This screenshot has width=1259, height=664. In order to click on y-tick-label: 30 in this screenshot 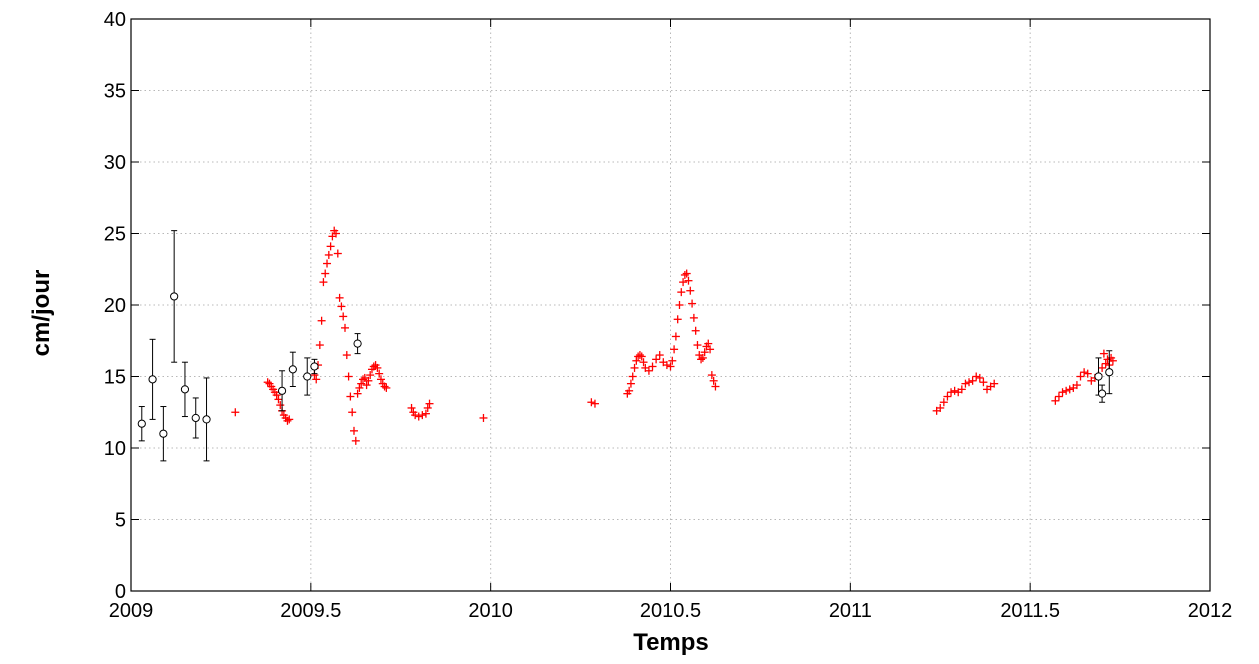, I will do `click(115, 163)`.